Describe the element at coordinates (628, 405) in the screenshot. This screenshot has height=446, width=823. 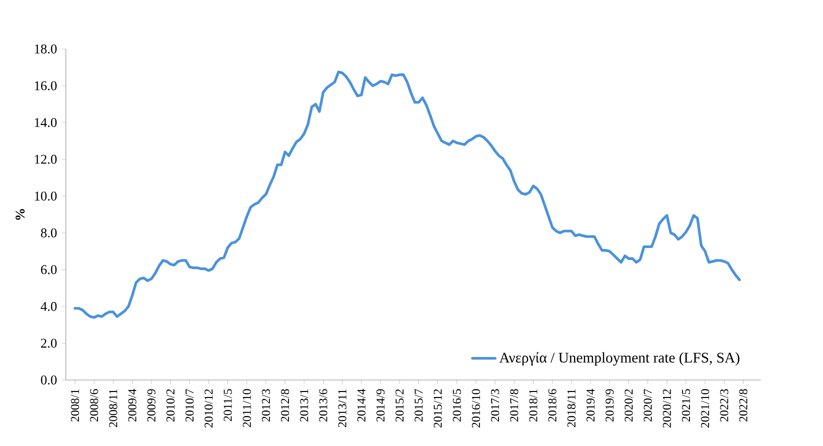
I see `x-tick-label: 2020/2` at that location.